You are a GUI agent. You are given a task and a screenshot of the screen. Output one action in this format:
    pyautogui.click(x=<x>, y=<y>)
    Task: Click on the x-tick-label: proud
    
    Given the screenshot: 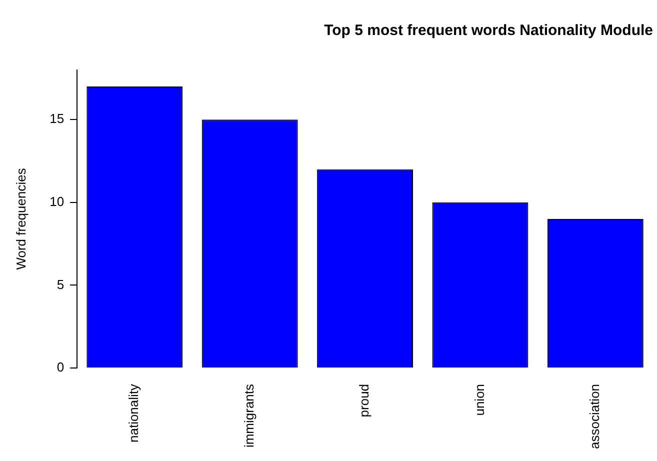 What is the action you would take?
    pyautogui.click(x=364, y=401)
    